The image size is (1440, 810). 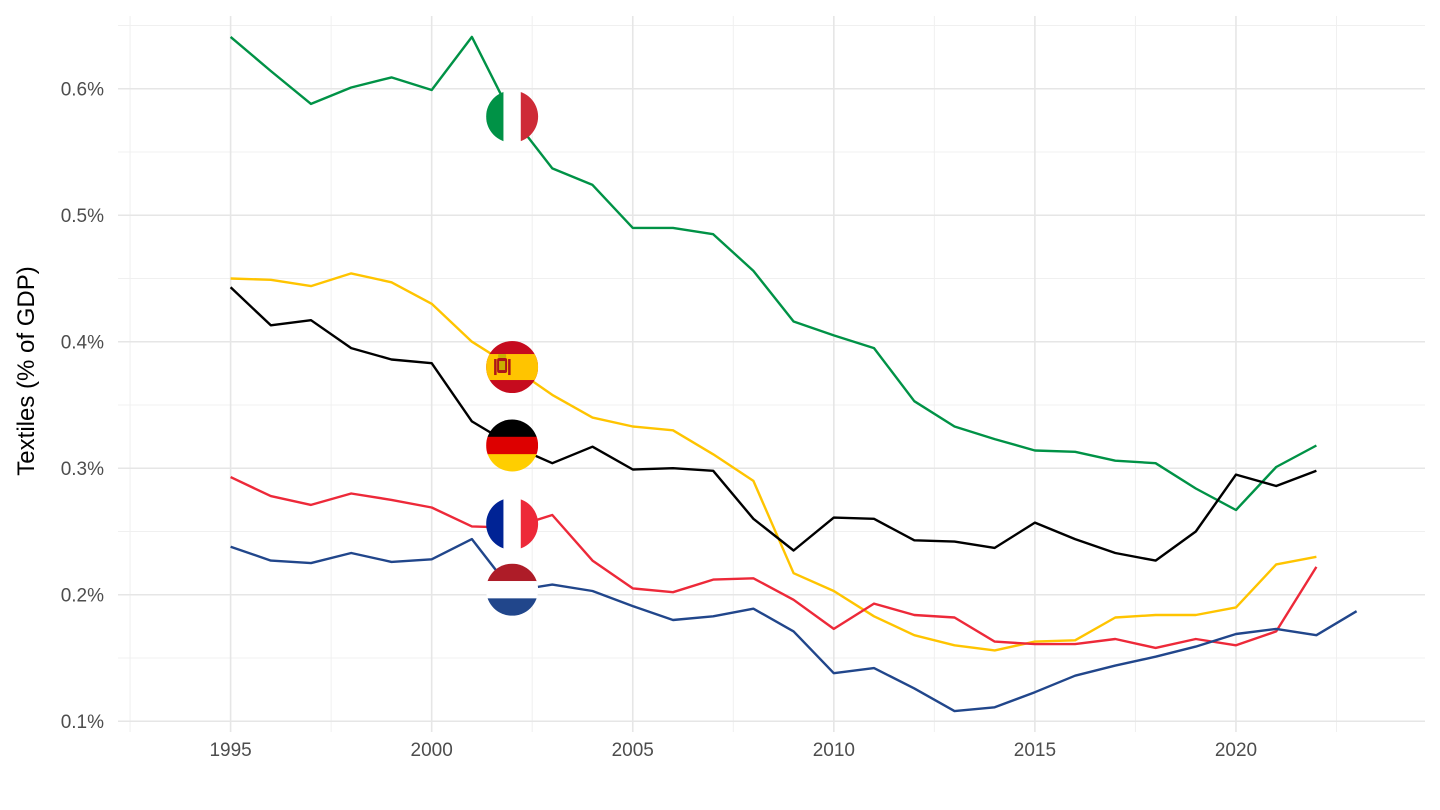 What do you see at coordinates (82, 469) in the screenshot?
I see `y-tick-label: 0.3%` at bounding box center [82, 469].